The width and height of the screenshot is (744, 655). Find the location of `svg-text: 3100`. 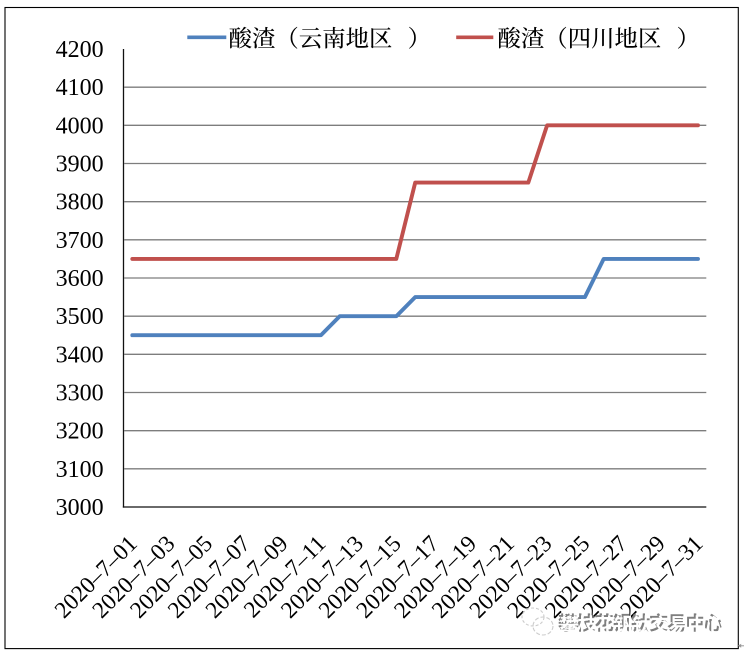

svg-text: 3100 is located at coordinates (80, 470).